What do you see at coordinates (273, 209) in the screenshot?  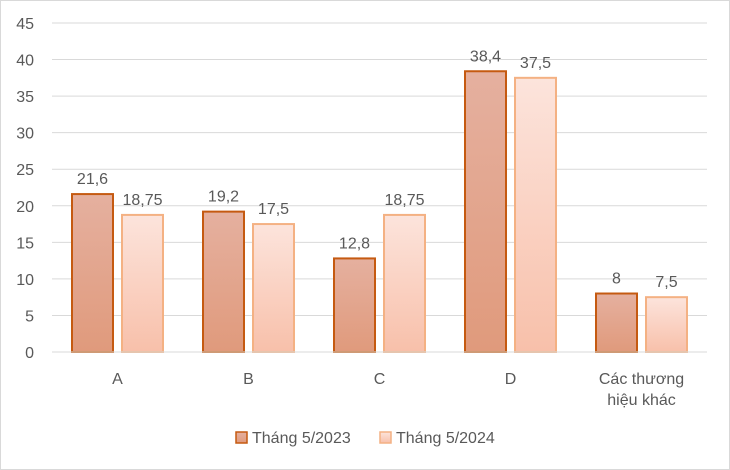 I see `data-label: 17,5` at bounding box center [273, 209].